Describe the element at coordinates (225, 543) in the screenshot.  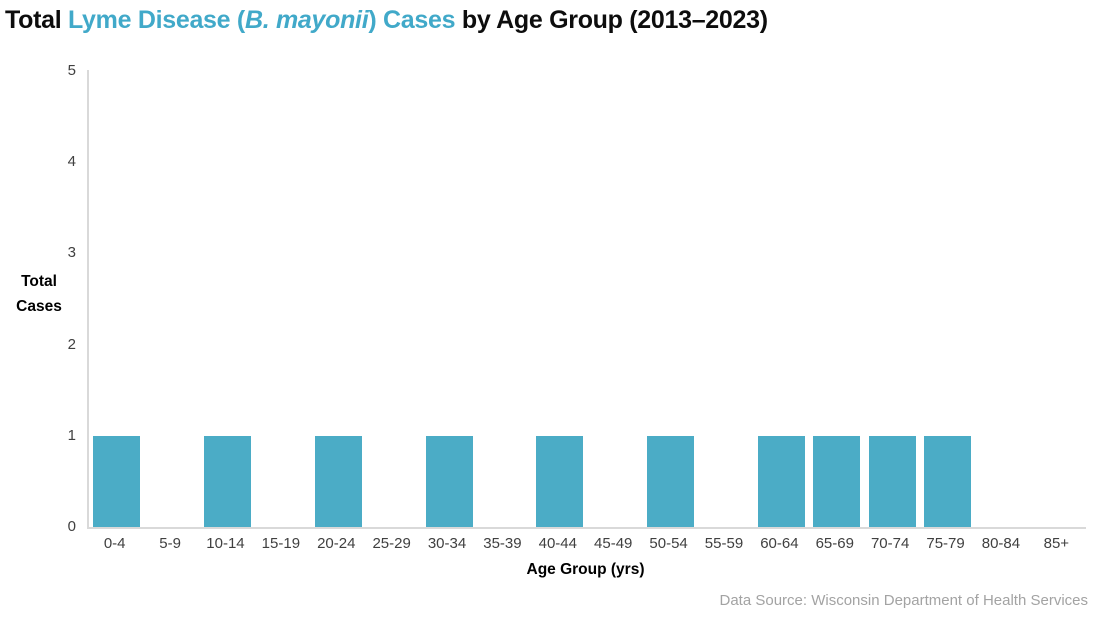
I see `x-tick-label: 10-14` at that location.